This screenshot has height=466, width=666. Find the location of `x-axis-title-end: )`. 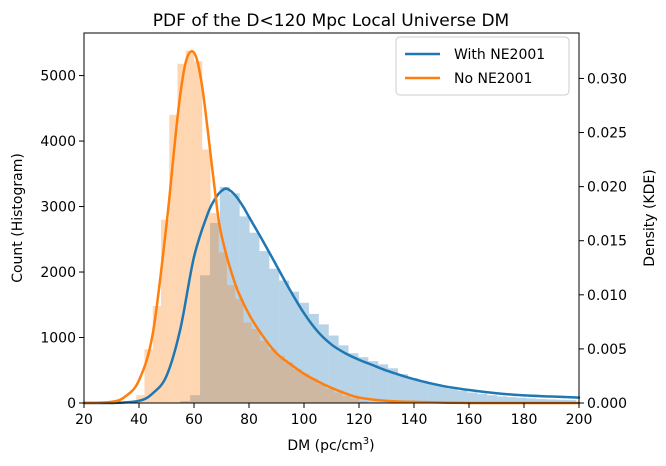

x-axis-title-end: ) is located at coordinates (371, 446).